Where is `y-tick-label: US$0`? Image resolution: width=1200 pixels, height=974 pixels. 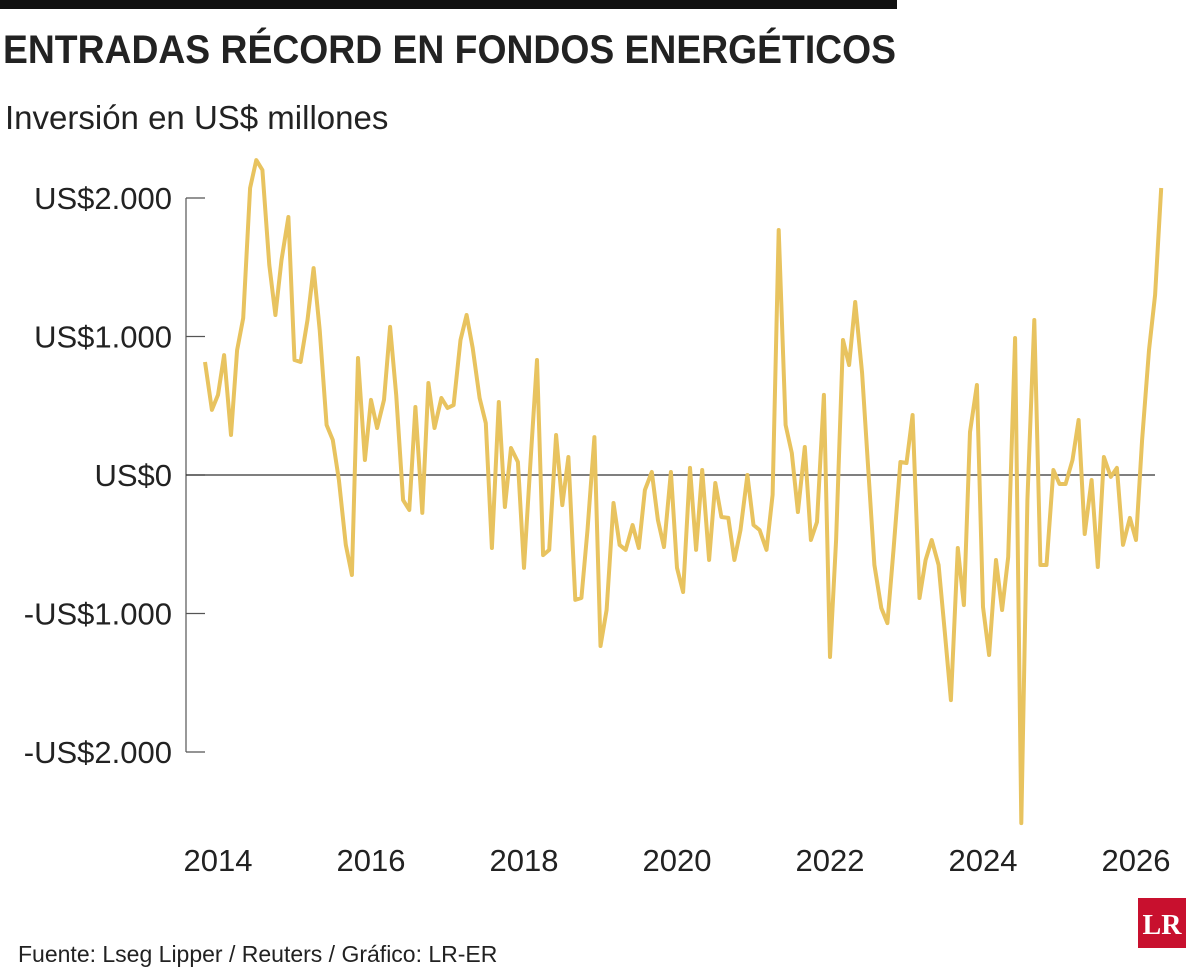 y-tick-label: US$0 is located at coordinates (133, 475).